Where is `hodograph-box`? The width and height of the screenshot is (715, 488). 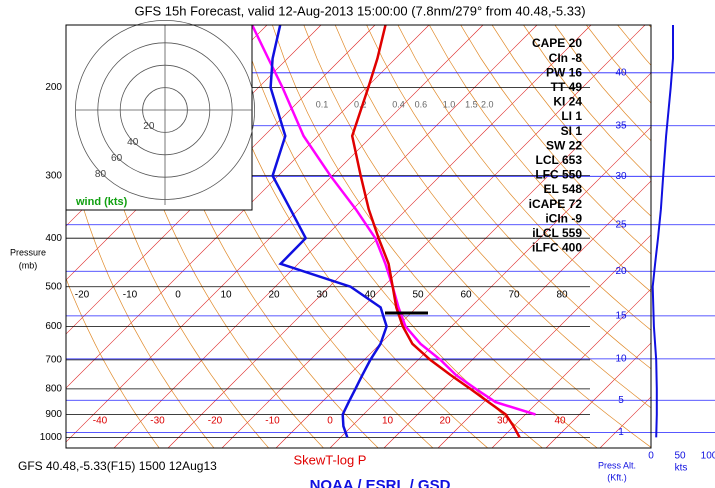 hodograph-box is located at coordinates (159, 117).